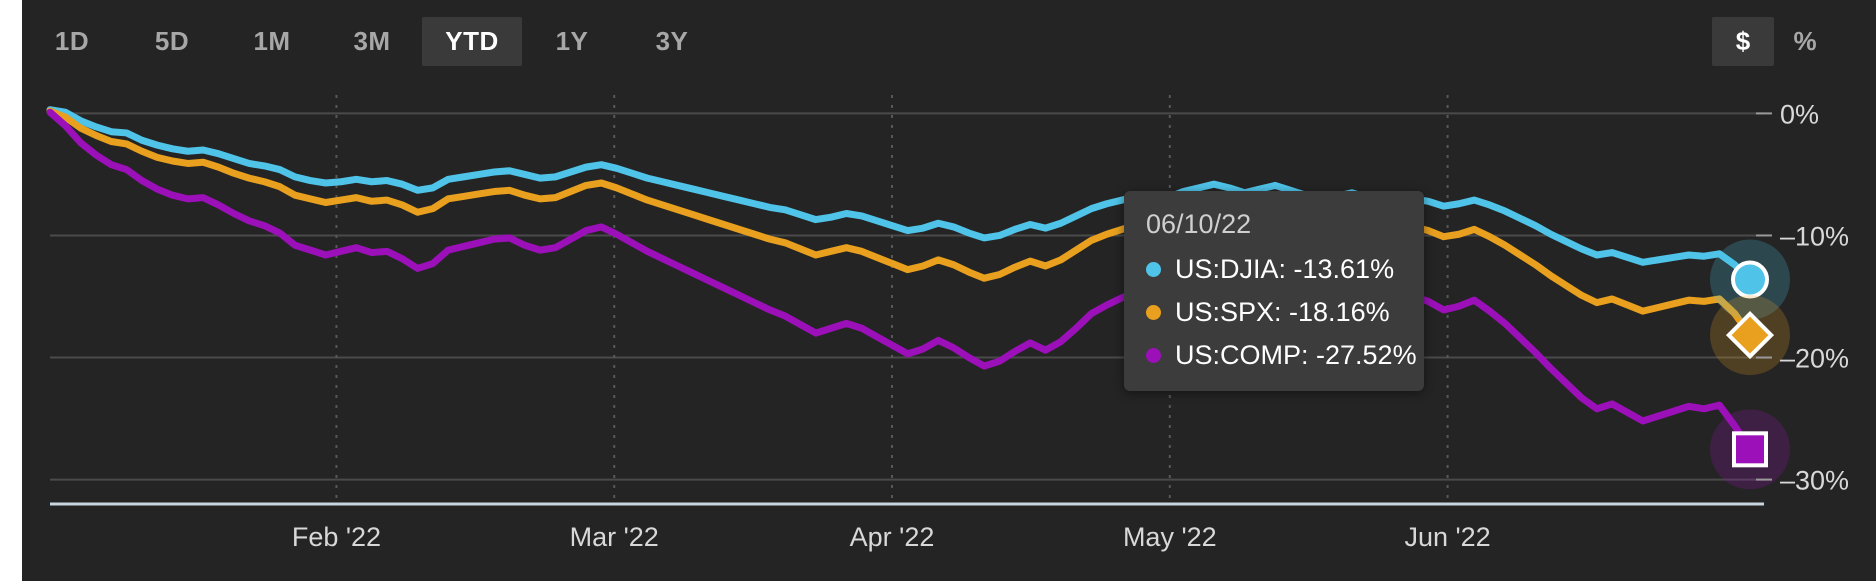 This screenshot has width=1876, height=581. I want to click on tooltip-row-label: US:DJIA: -13.61%, so click(1285, 269).